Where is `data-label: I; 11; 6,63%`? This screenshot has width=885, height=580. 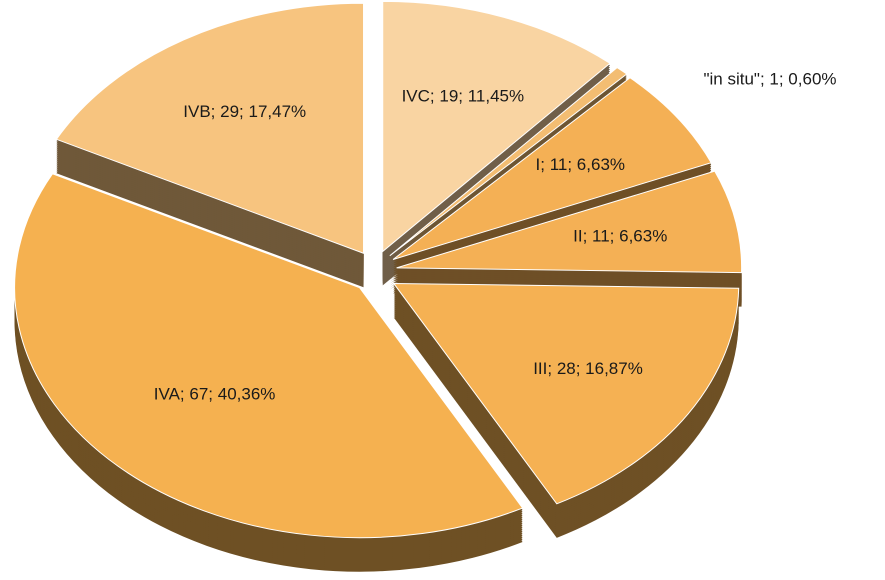 data-label: I; 11; 6,63% is located at coordinates (580, 164).